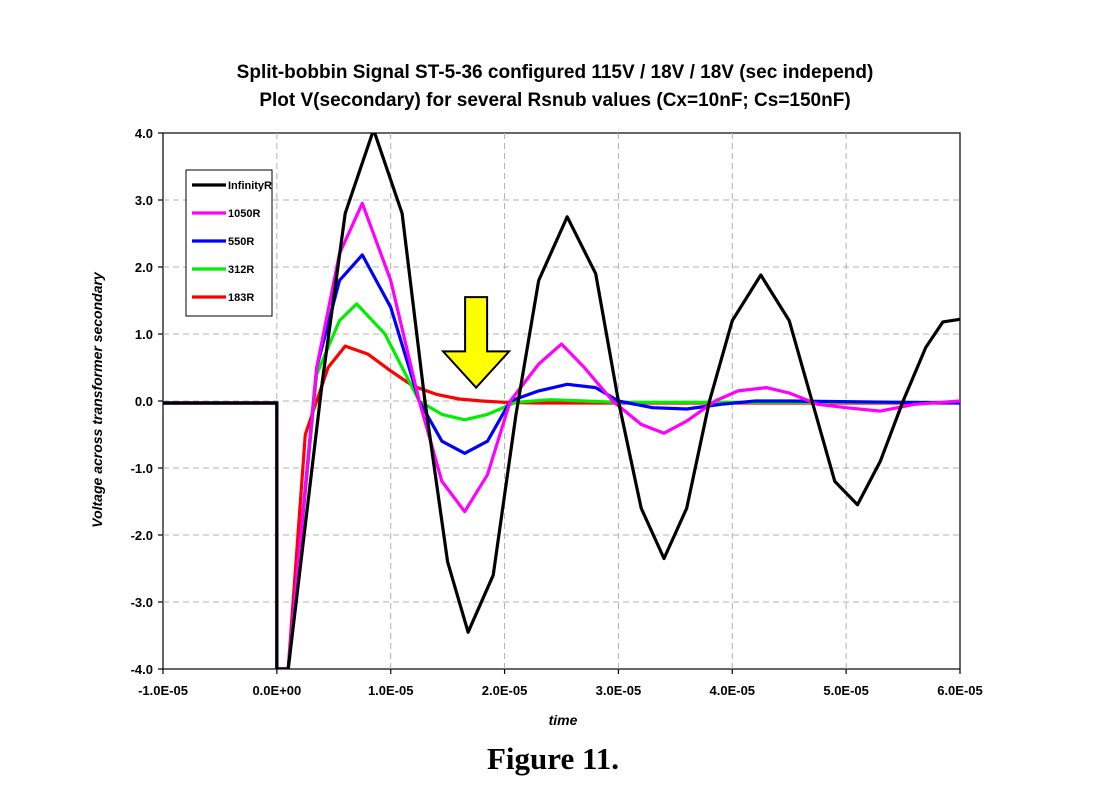 This screenshot has height=805, width=1105. Describe the element at coordinates (144, 267) in the screenshot. I see `y-tick-label: 2.0` at that location.